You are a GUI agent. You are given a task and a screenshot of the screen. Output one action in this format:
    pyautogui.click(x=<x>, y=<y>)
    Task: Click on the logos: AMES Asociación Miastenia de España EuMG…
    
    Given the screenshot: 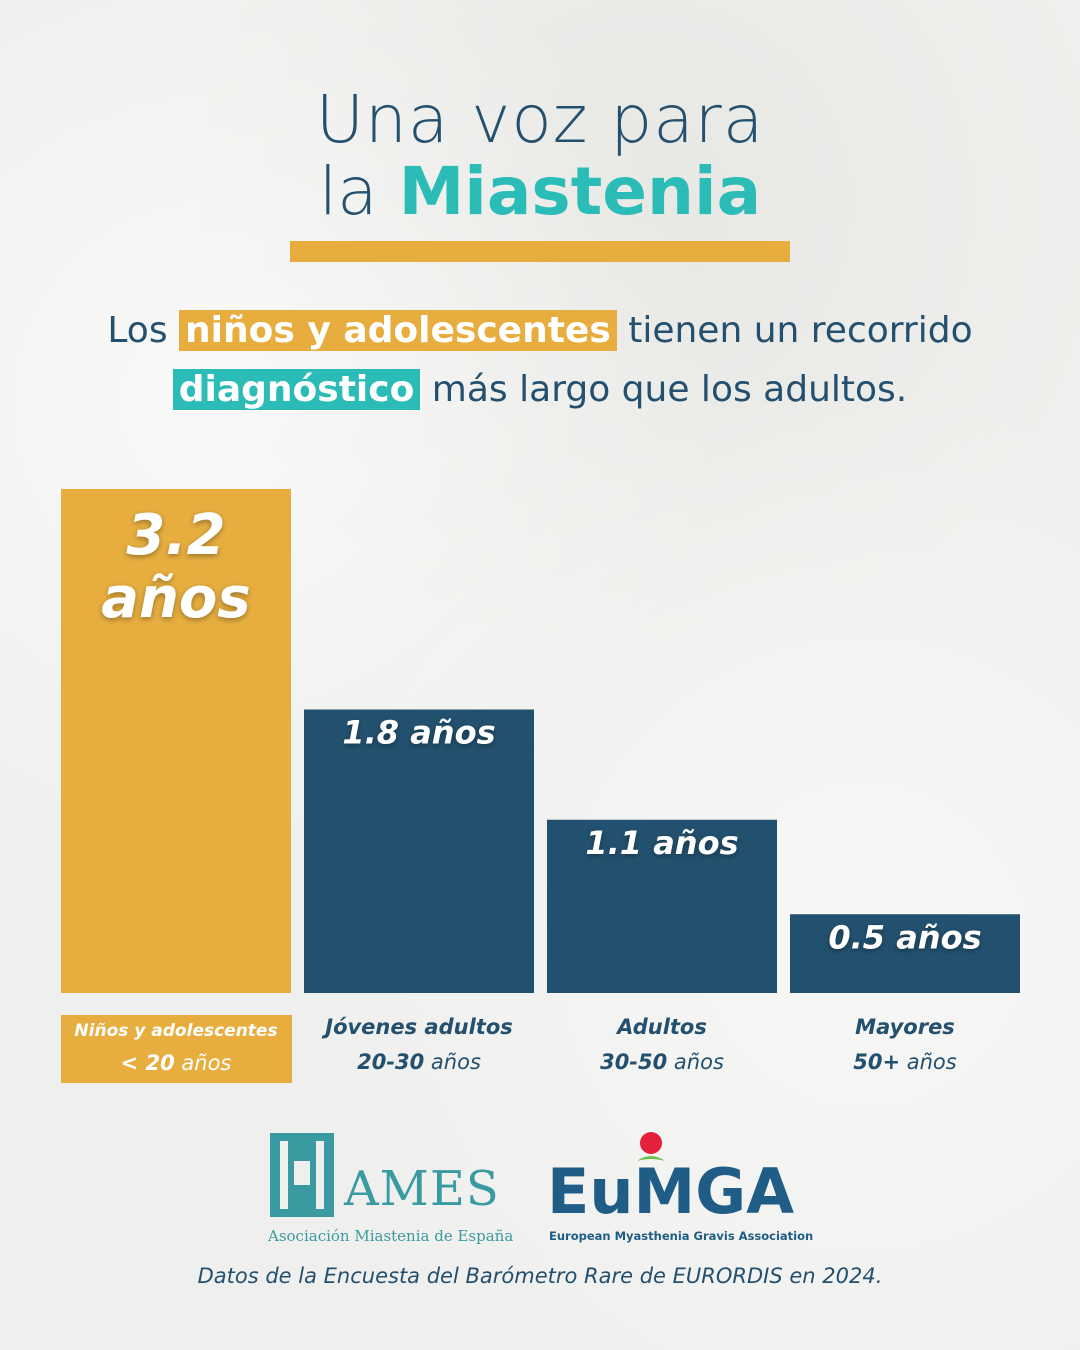 What is the action you would take?
    pyautogui.click(x=540, y=1190)
    